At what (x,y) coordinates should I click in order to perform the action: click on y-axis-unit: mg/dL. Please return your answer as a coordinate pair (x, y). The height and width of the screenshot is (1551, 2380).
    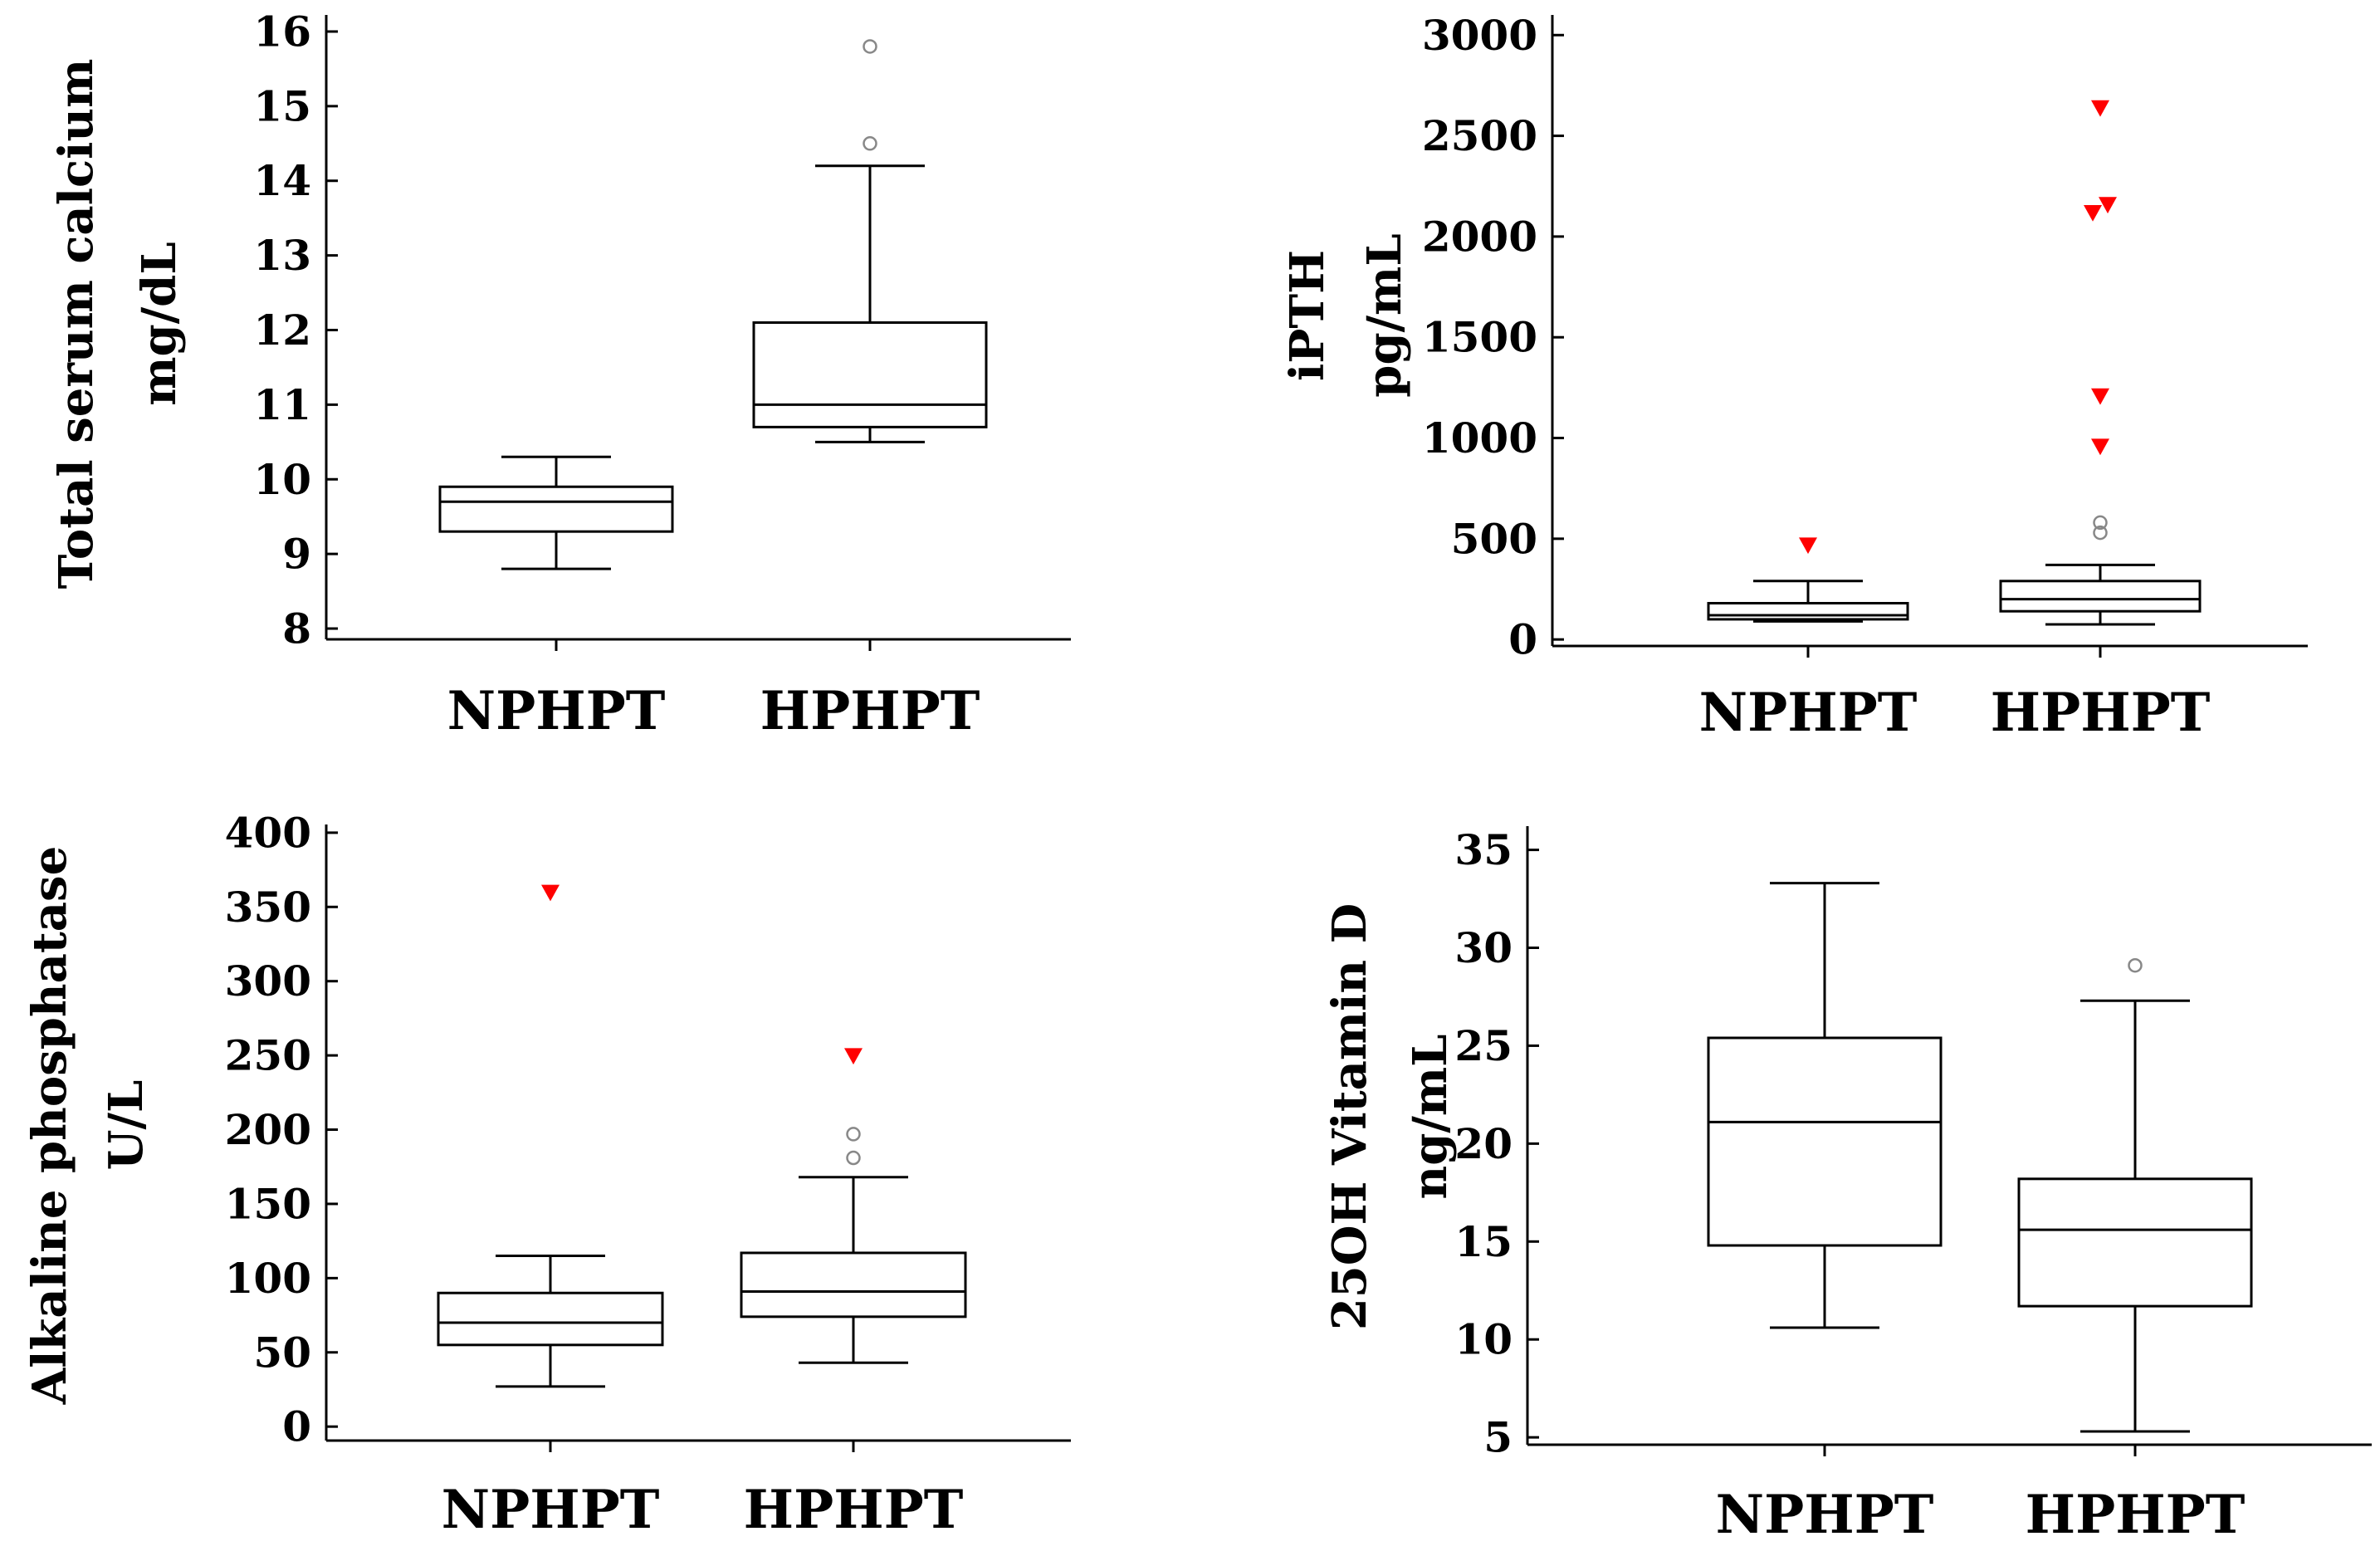
    Looking at the image, I should click on (159, 324).